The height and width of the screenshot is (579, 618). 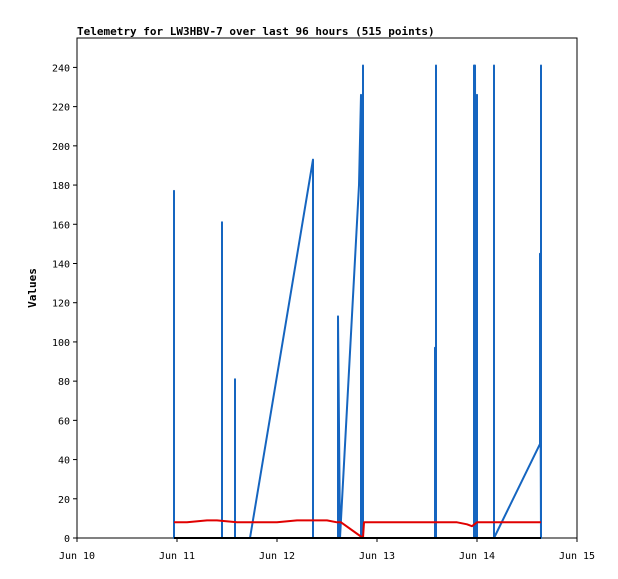 I want to click on y-tick-label: 200, so click(x=61, y=147).